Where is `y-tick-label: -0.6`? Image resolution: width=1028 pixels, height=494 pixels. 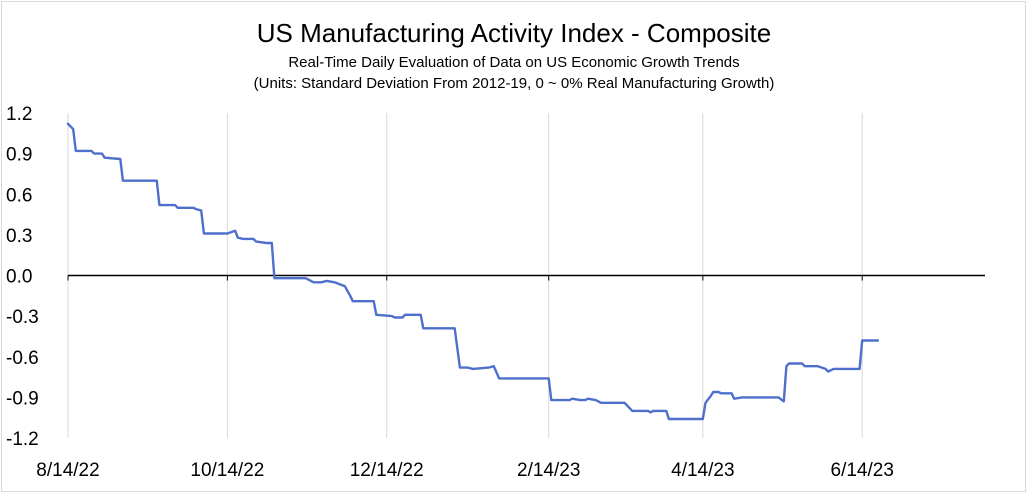
y-tick-label: -0.6 is located at coordinates (22, 358).